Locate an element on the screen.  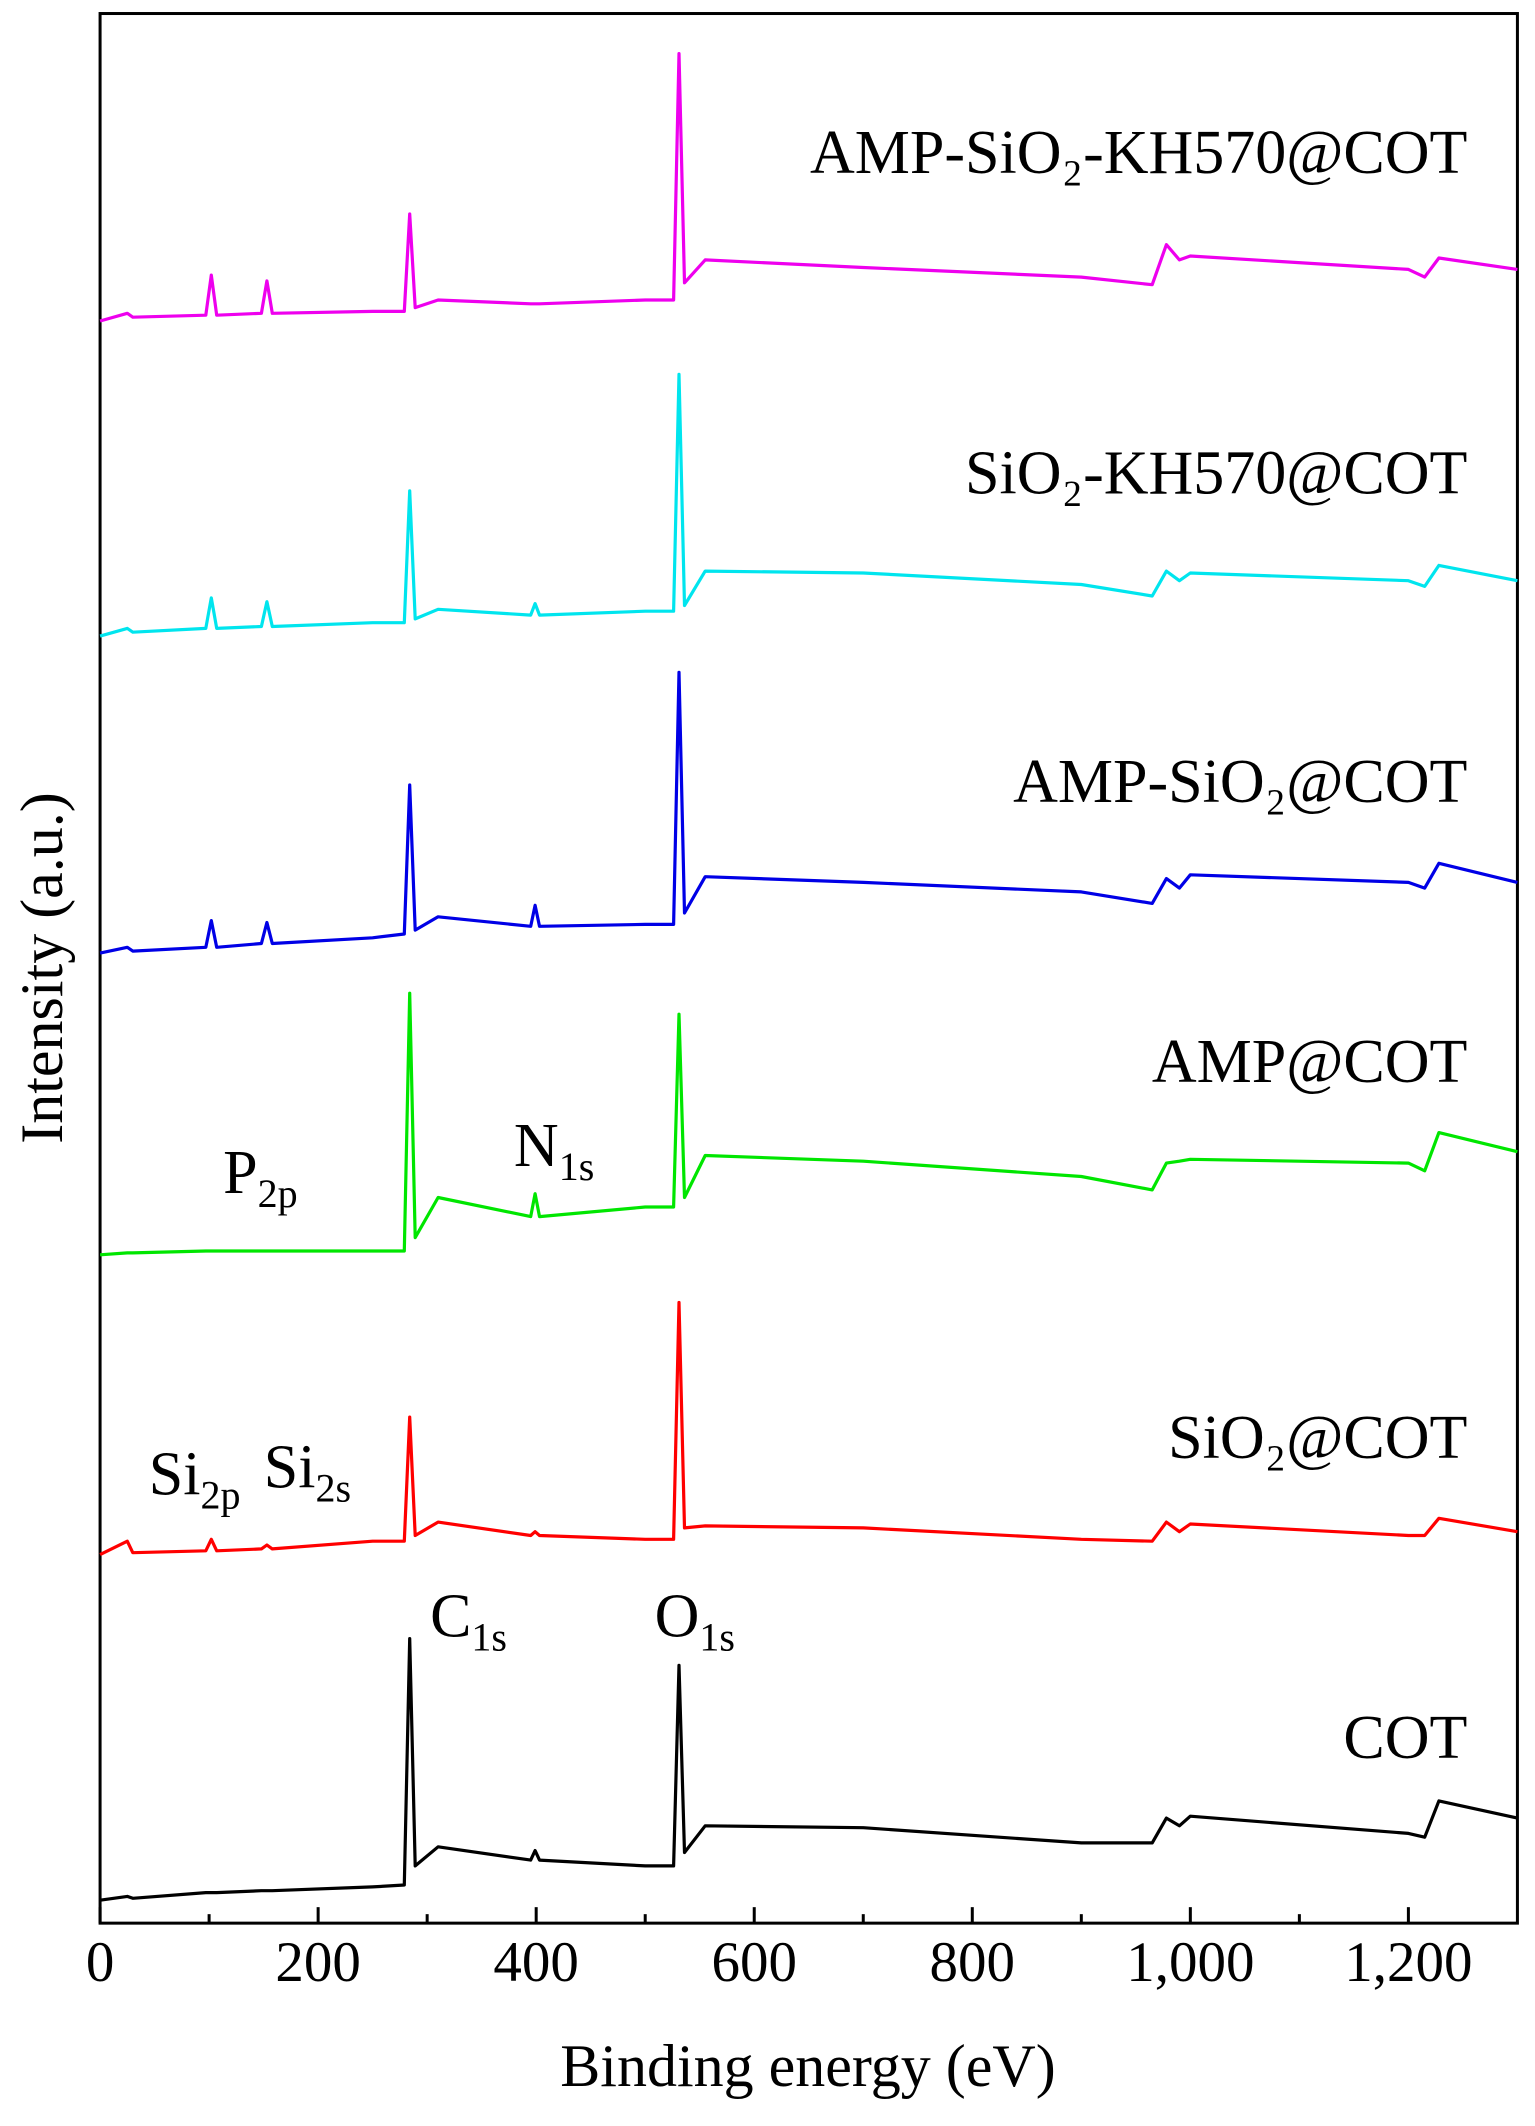
peak-annotation: N1s is located at coordinates (554, 1150).